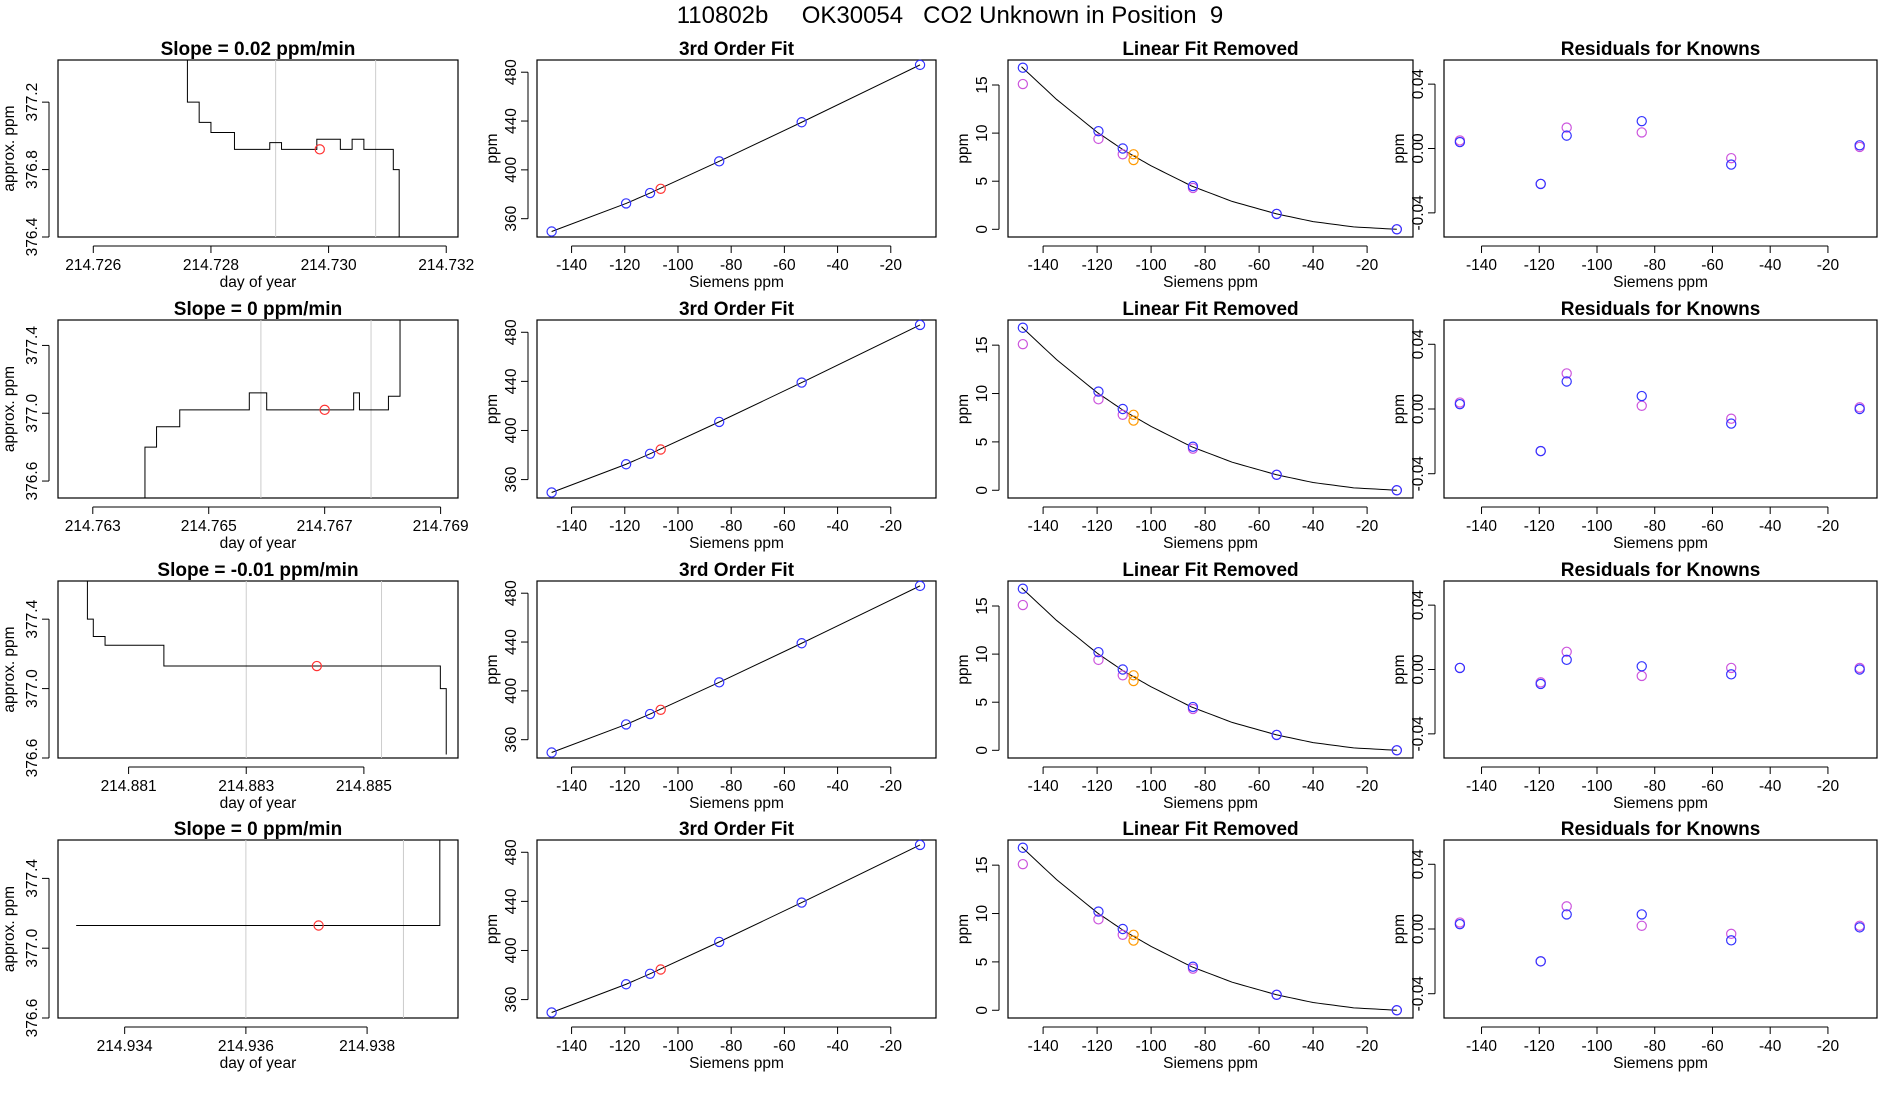 The width and height of the screenshot is (1900, 1100). Describe the element at coordinates (9, 929) in the screenshot. I see `y-axis-label: approx. ppm` at that location.